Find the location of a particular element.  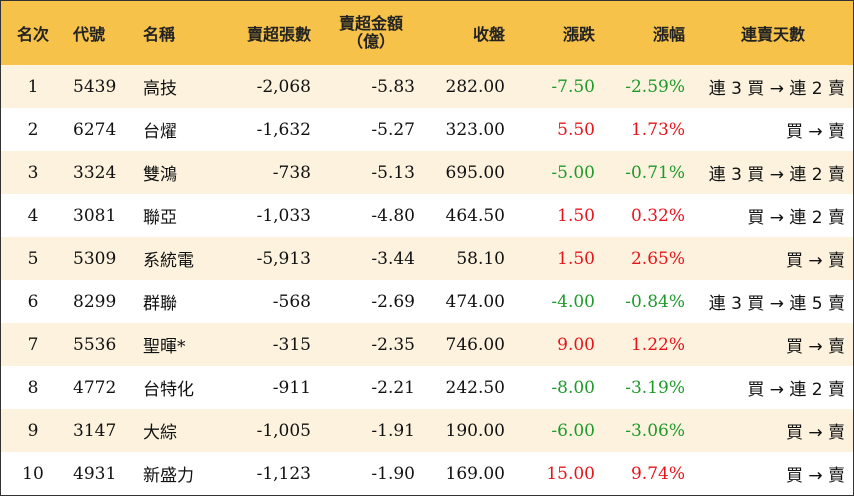

cell-close: 58.10 is located at coordinates (480, 258).